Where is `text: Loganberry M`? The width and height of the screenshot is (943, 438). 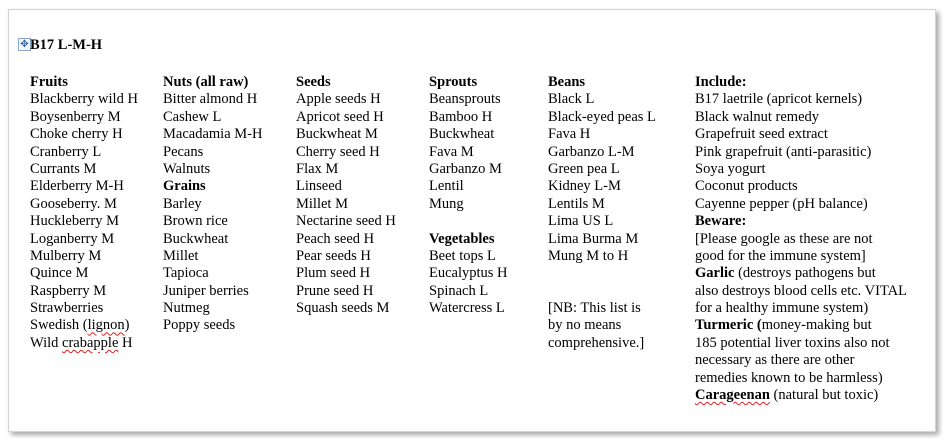 text: Loganberry M is located at coordinates (72, 238).